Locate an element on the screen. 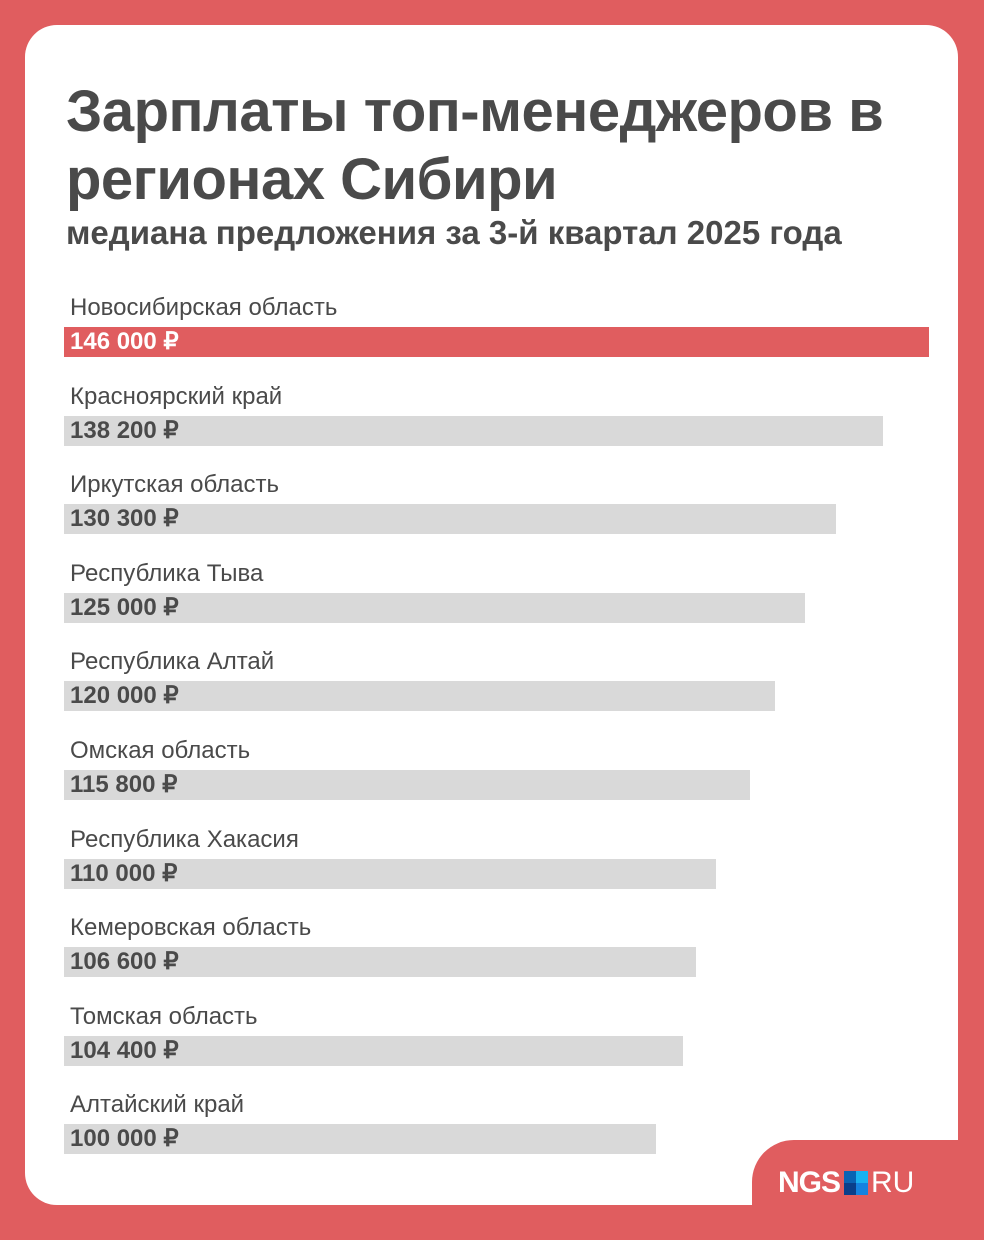  value-label: 120 000 ₽ is located at coordinates (124, 696).